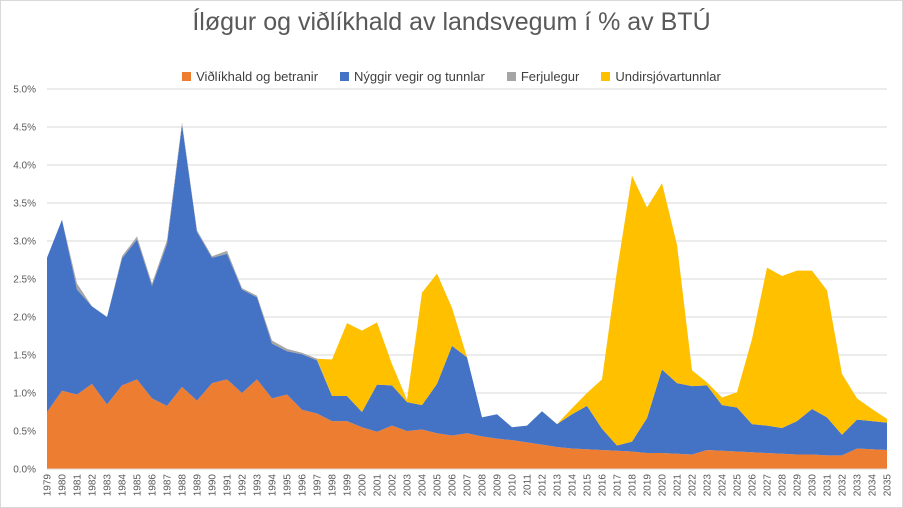 Image resolution: width=903 pixels, height=508 pixels. I want to click on x-tick-label: 2011, so click(528, 485).